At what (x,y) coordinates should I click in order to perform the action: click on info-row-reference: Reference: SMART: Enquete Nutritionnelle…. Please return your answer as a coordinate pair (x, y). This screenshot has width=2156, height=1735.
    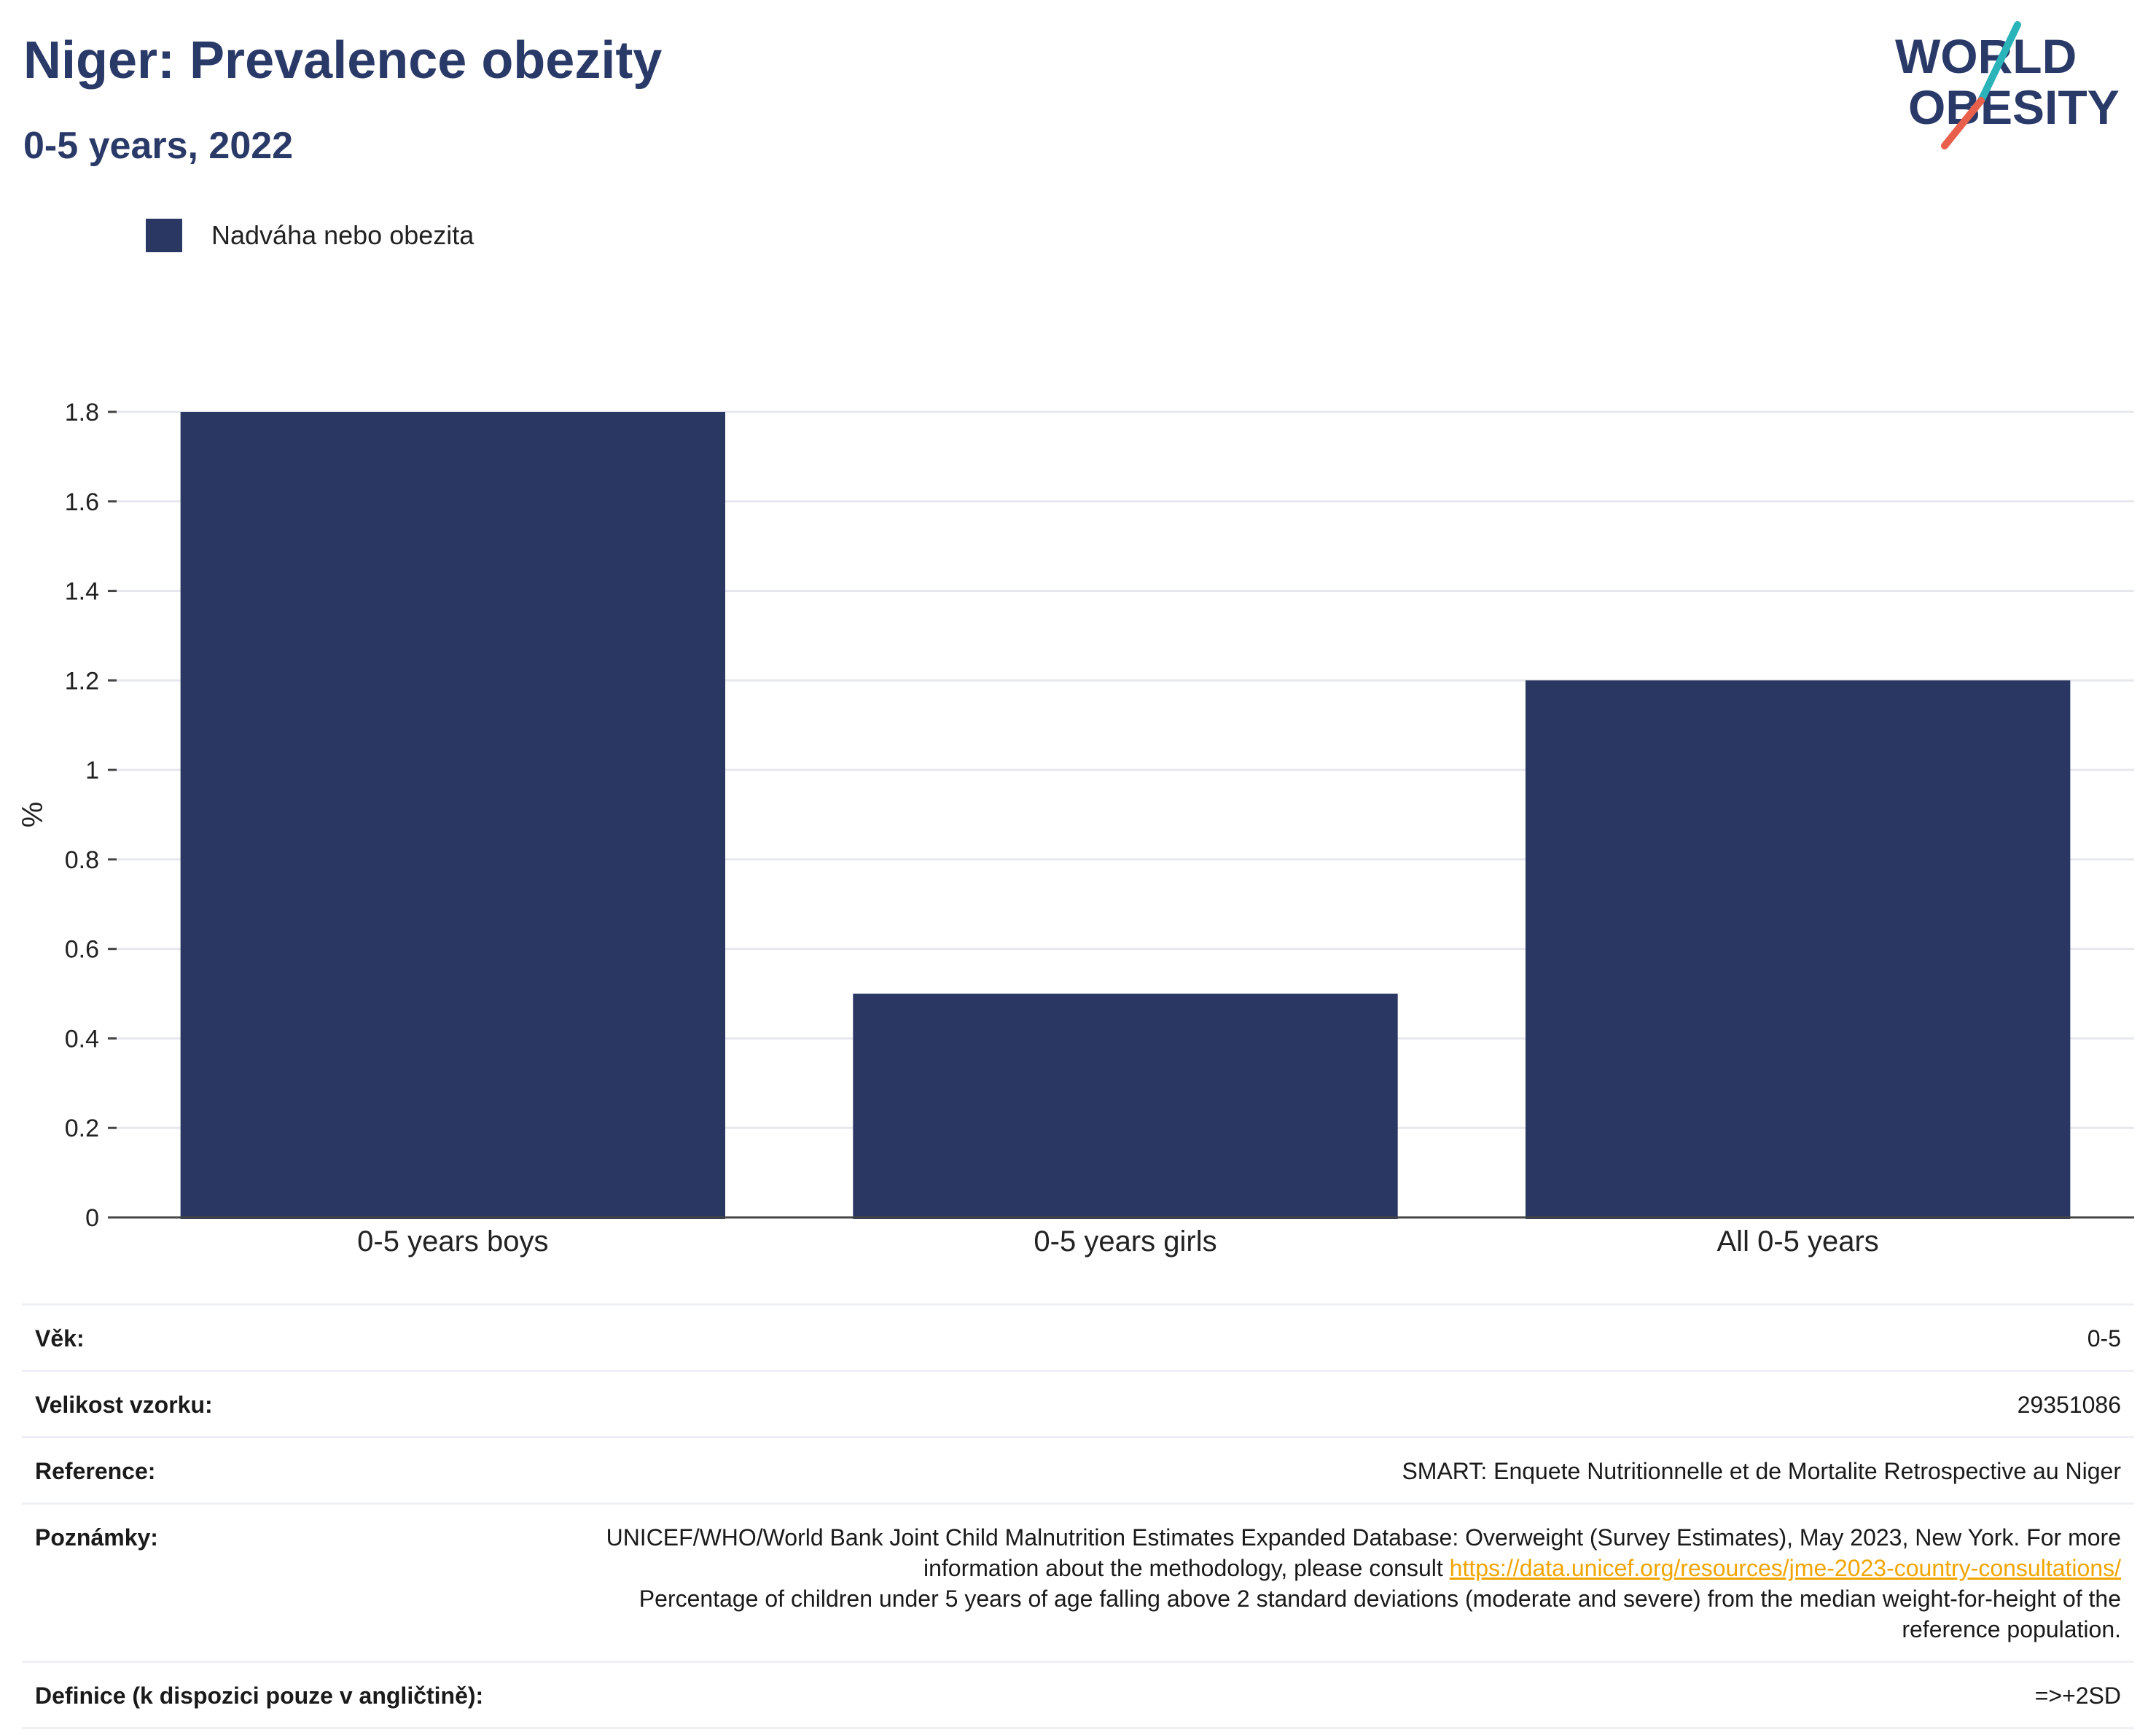
    Looking at the image, I should click on (1078, 1471).